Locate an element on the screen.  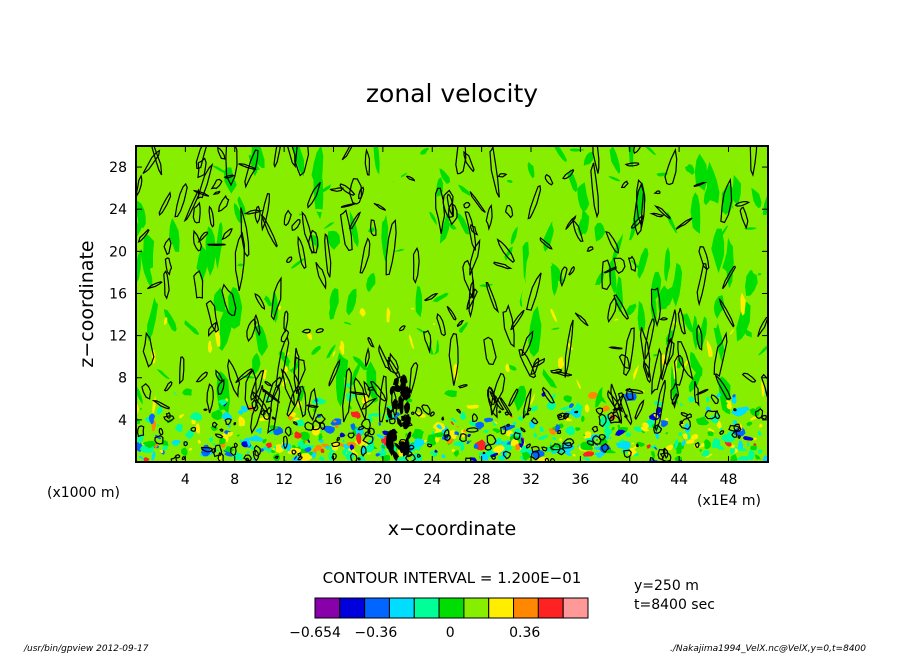
contour-interval-label: CONTOUR INTERVAL = 1.200E−01 is located at coordinates (452, 578).